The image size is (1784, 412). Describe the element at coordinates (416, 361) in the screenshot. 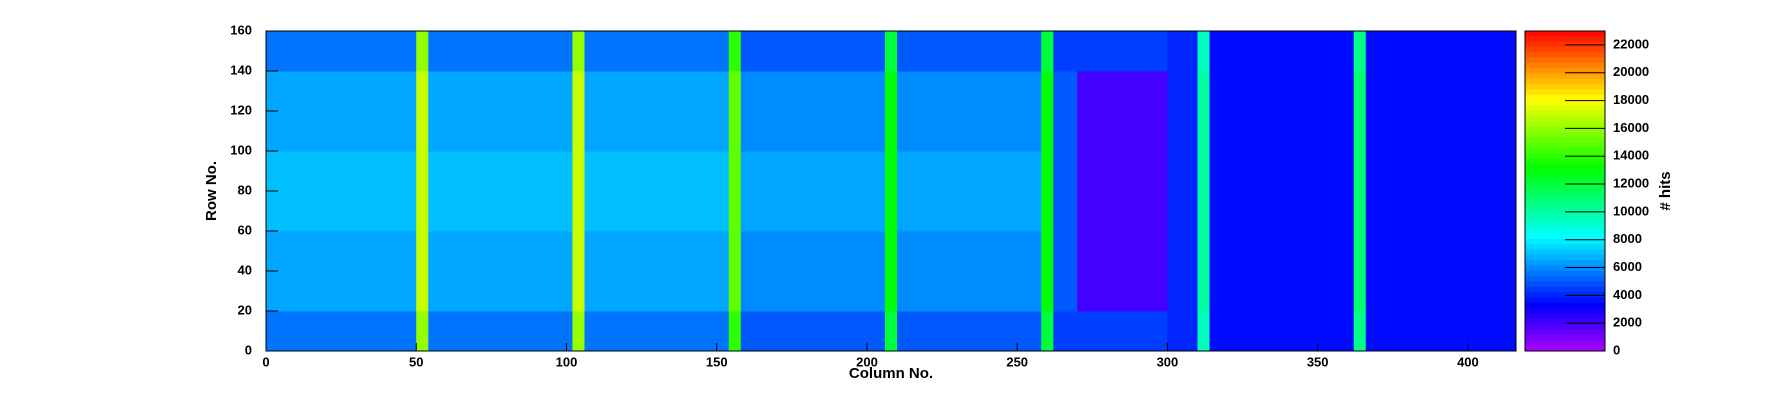

I see `x-tick-label: 50` at that location.